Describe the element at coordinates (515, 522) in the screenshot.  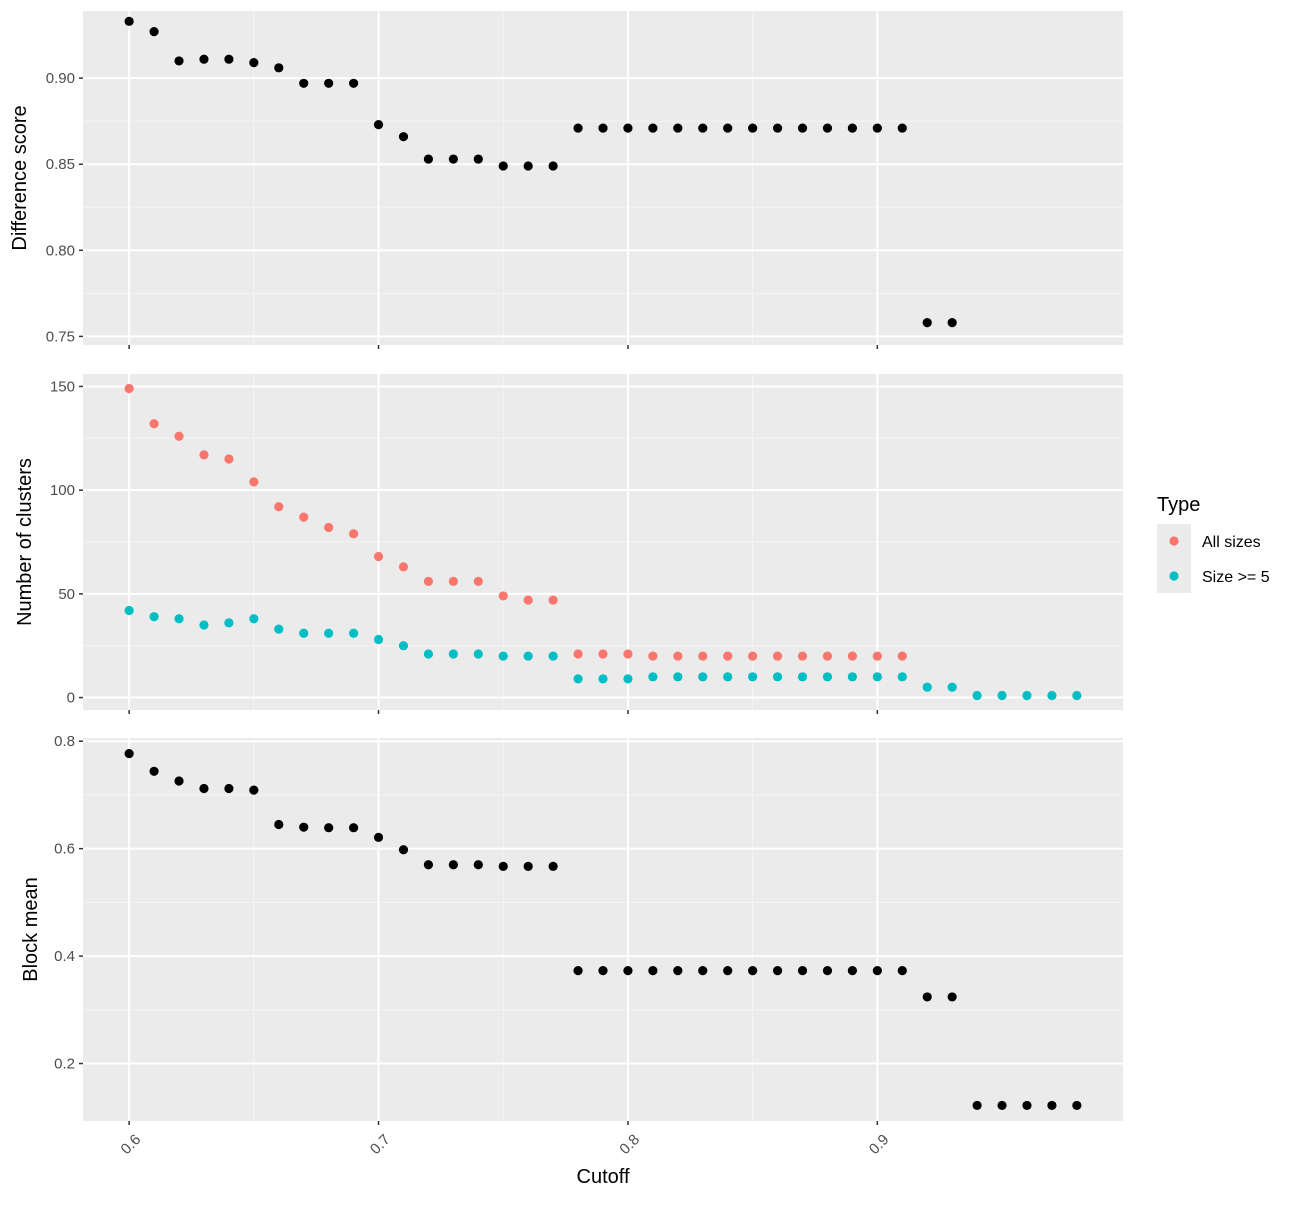
I see `series-all-sizes` at that location.